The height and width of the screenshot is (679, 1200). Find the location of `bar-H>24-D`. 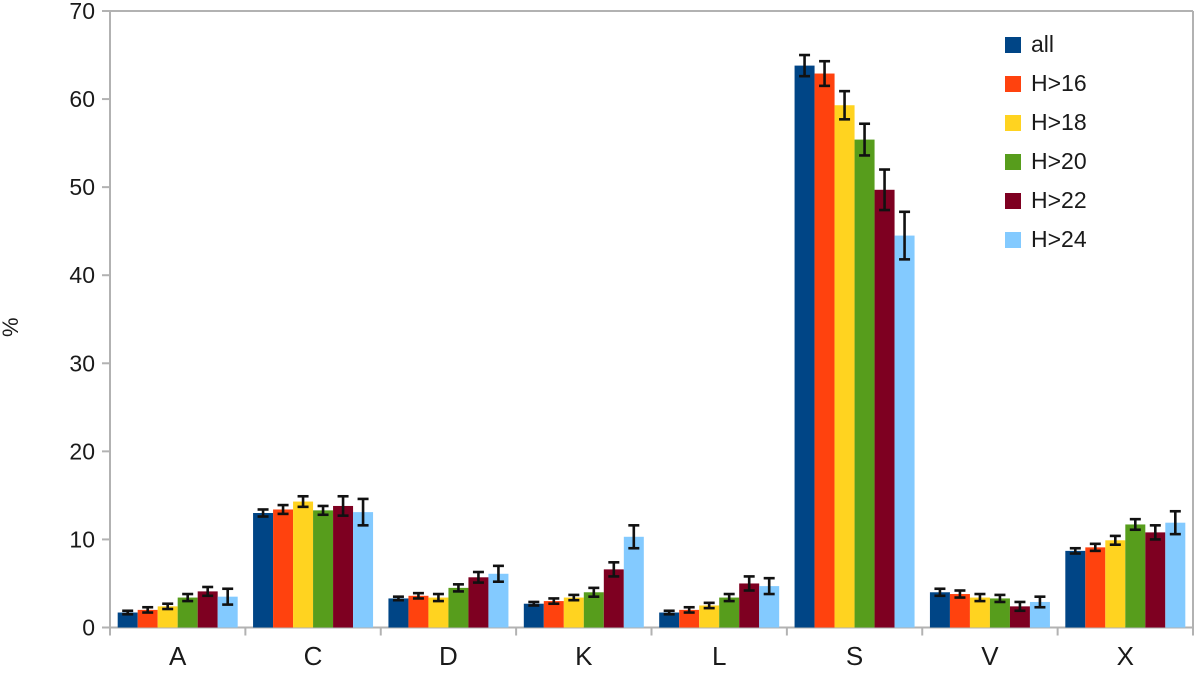

bar-H>24-D is located at coordinates (498, 600).